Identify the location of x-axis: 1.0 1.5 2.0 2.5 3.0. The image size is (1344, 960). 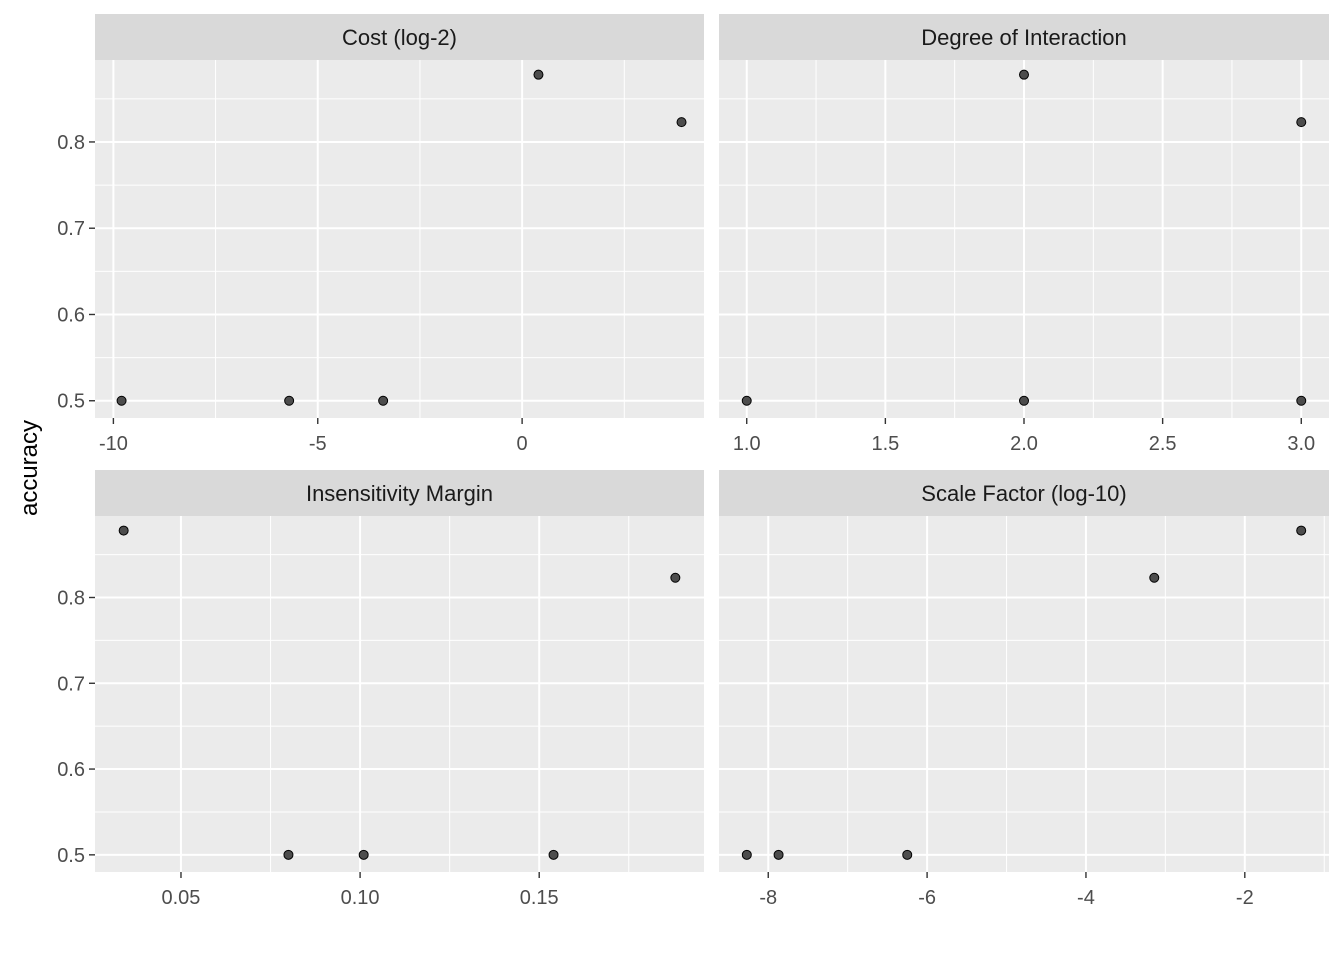
(1024, 436).